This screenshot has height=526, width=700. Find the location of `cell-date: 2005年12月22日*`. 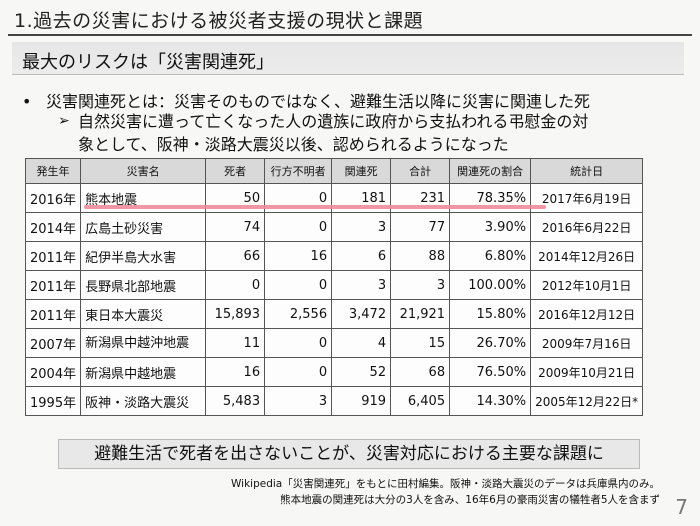

cell-date: 2005年12月22日* is located at coordinates (587, 401).